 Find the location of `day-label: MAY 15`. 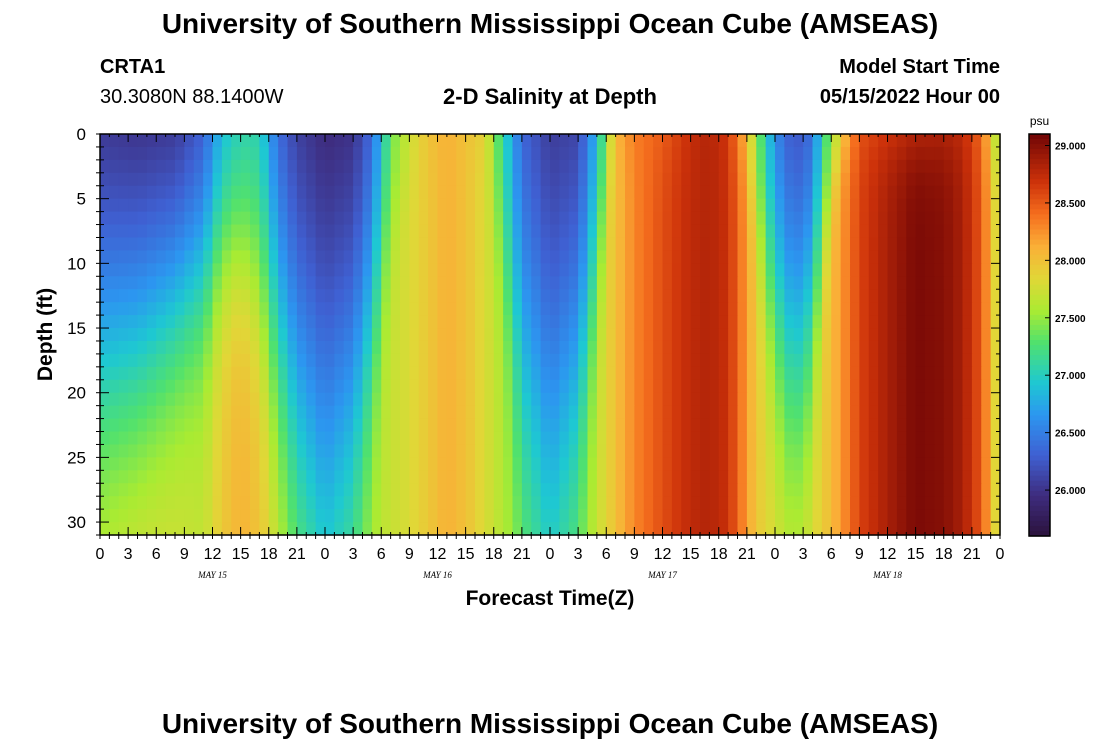

day-label: MAY 15 is located at coordinates (212, 575).